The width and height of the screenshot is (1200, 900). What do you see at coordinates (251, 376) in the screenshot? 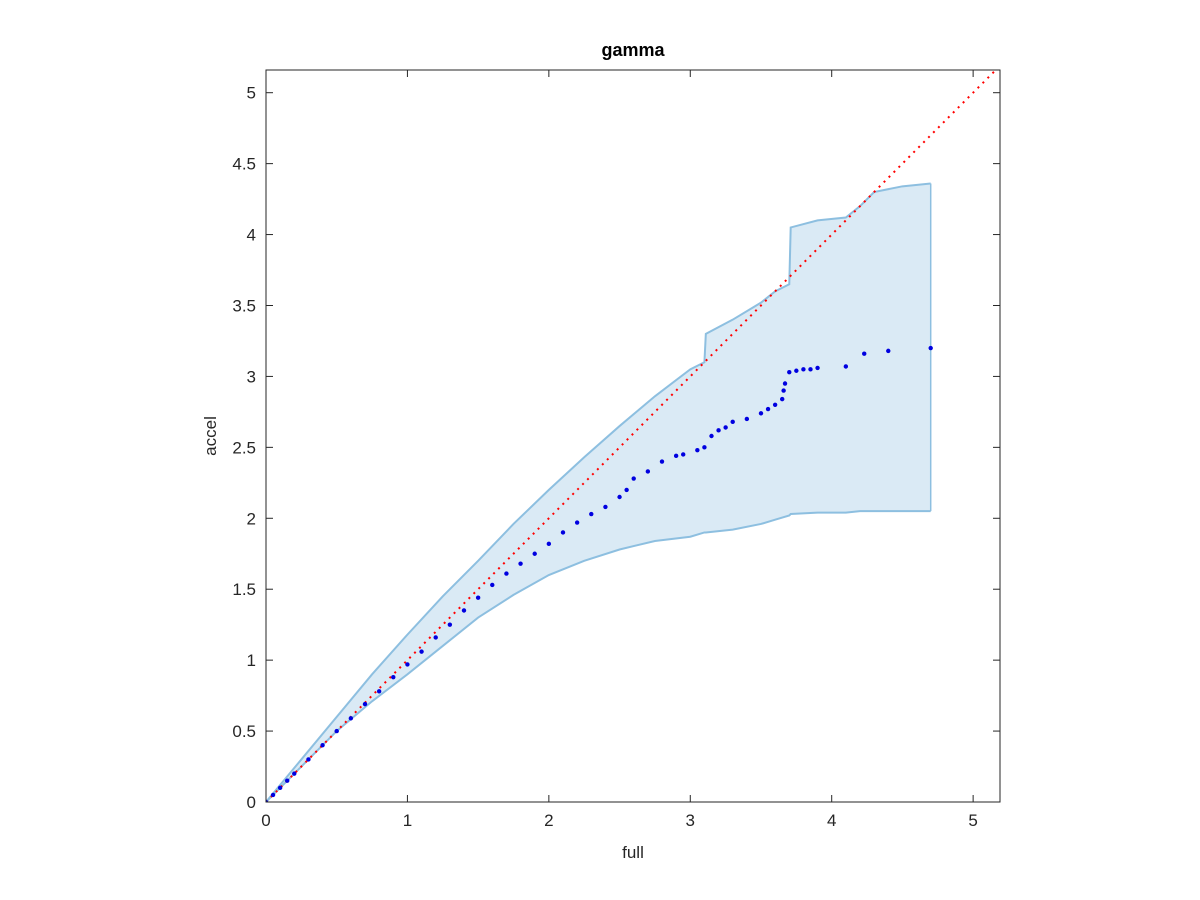
I see `y-tick-label: 3` at bounding box center [251, 376].